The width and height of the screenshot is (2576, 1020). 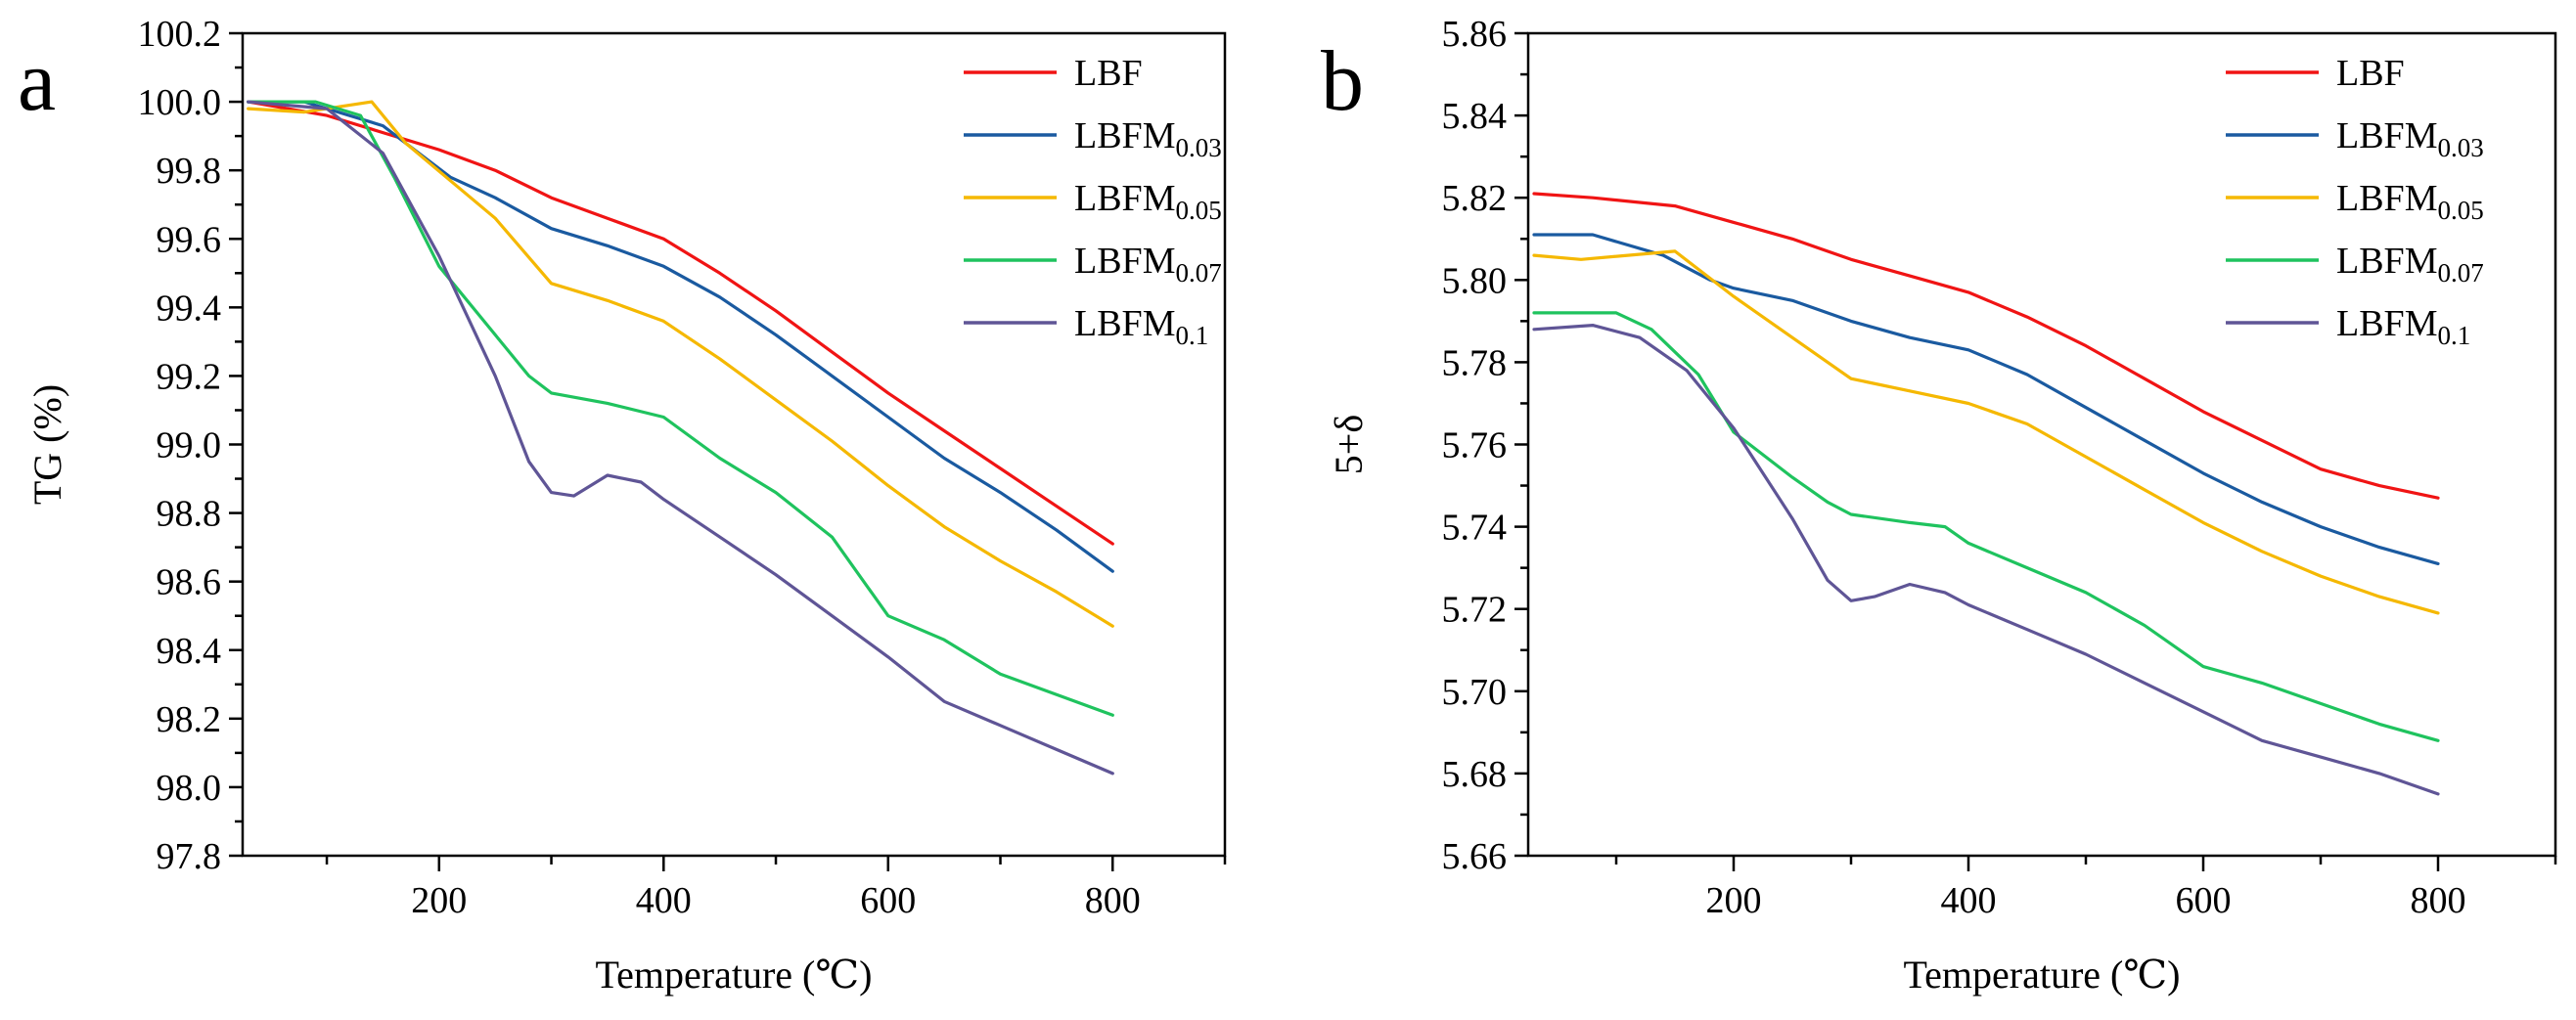 I want to click on y-tick-label: 5.74, so click(x=1475, y=528).